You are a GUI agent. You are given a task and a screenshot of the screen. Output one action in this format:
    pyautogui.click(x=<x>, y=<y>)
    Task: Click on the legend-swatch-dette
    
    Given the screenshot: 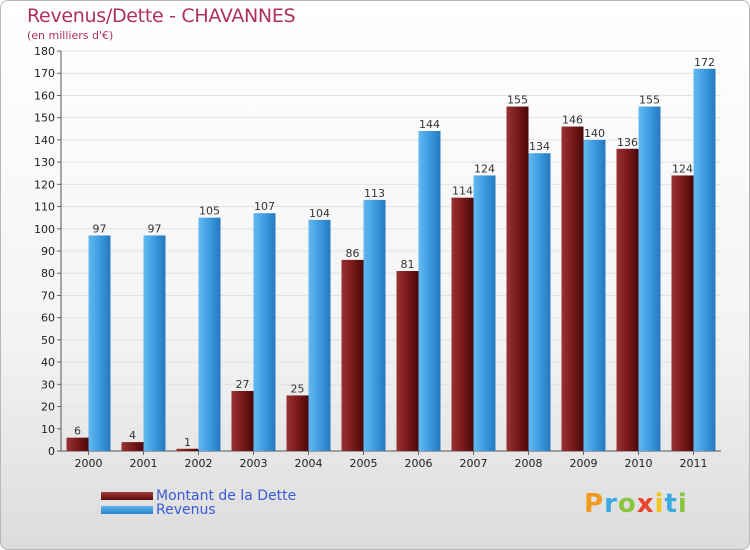 What is the action you would take?
    pyautogui.click(x=127, y=496)
    